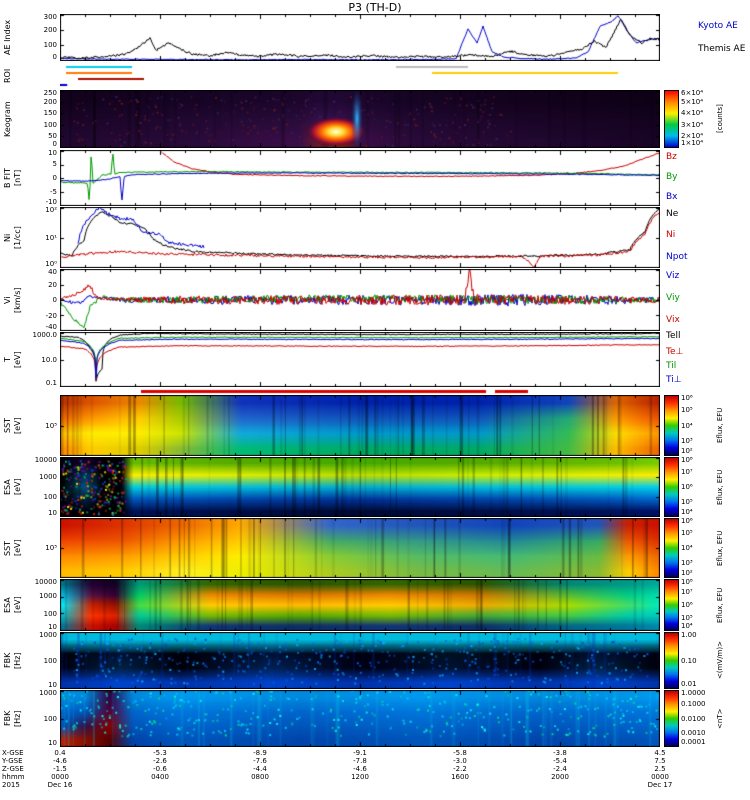 Image resolution: width=750 pixels, height=800 pixels. I want to click on ni-ytick-10⁰: 10⁰, so click(51, 264).